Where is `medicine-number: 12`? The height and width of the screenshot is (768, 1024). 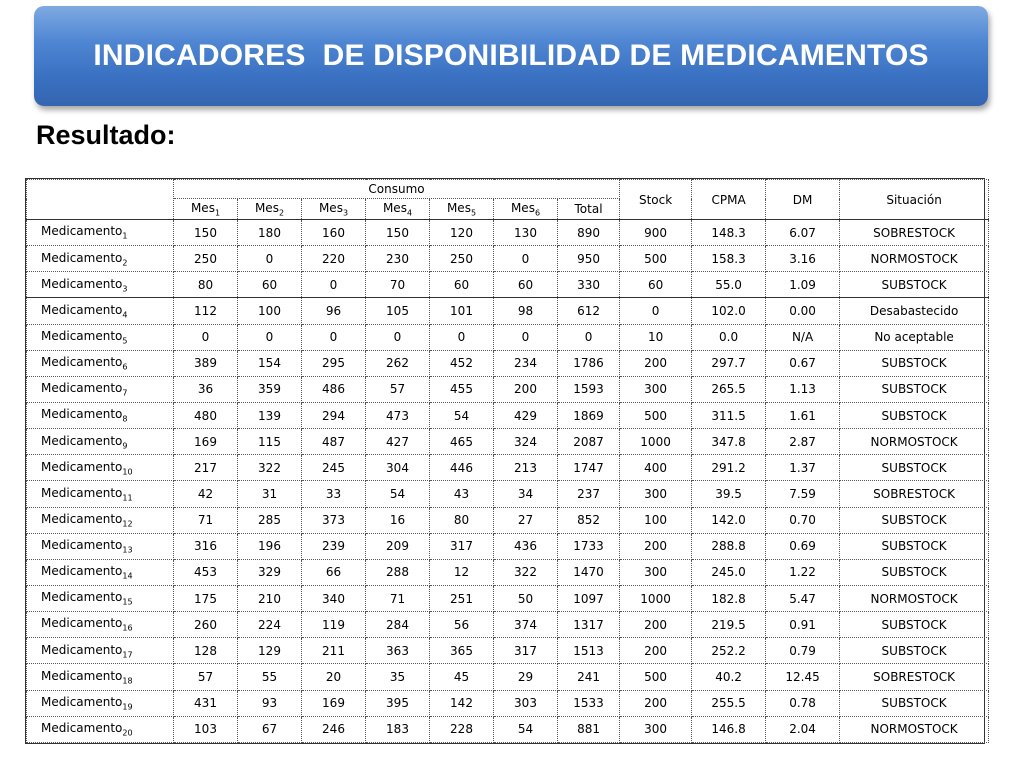 medicine-number: 12 is located at coordinates (127, 524).